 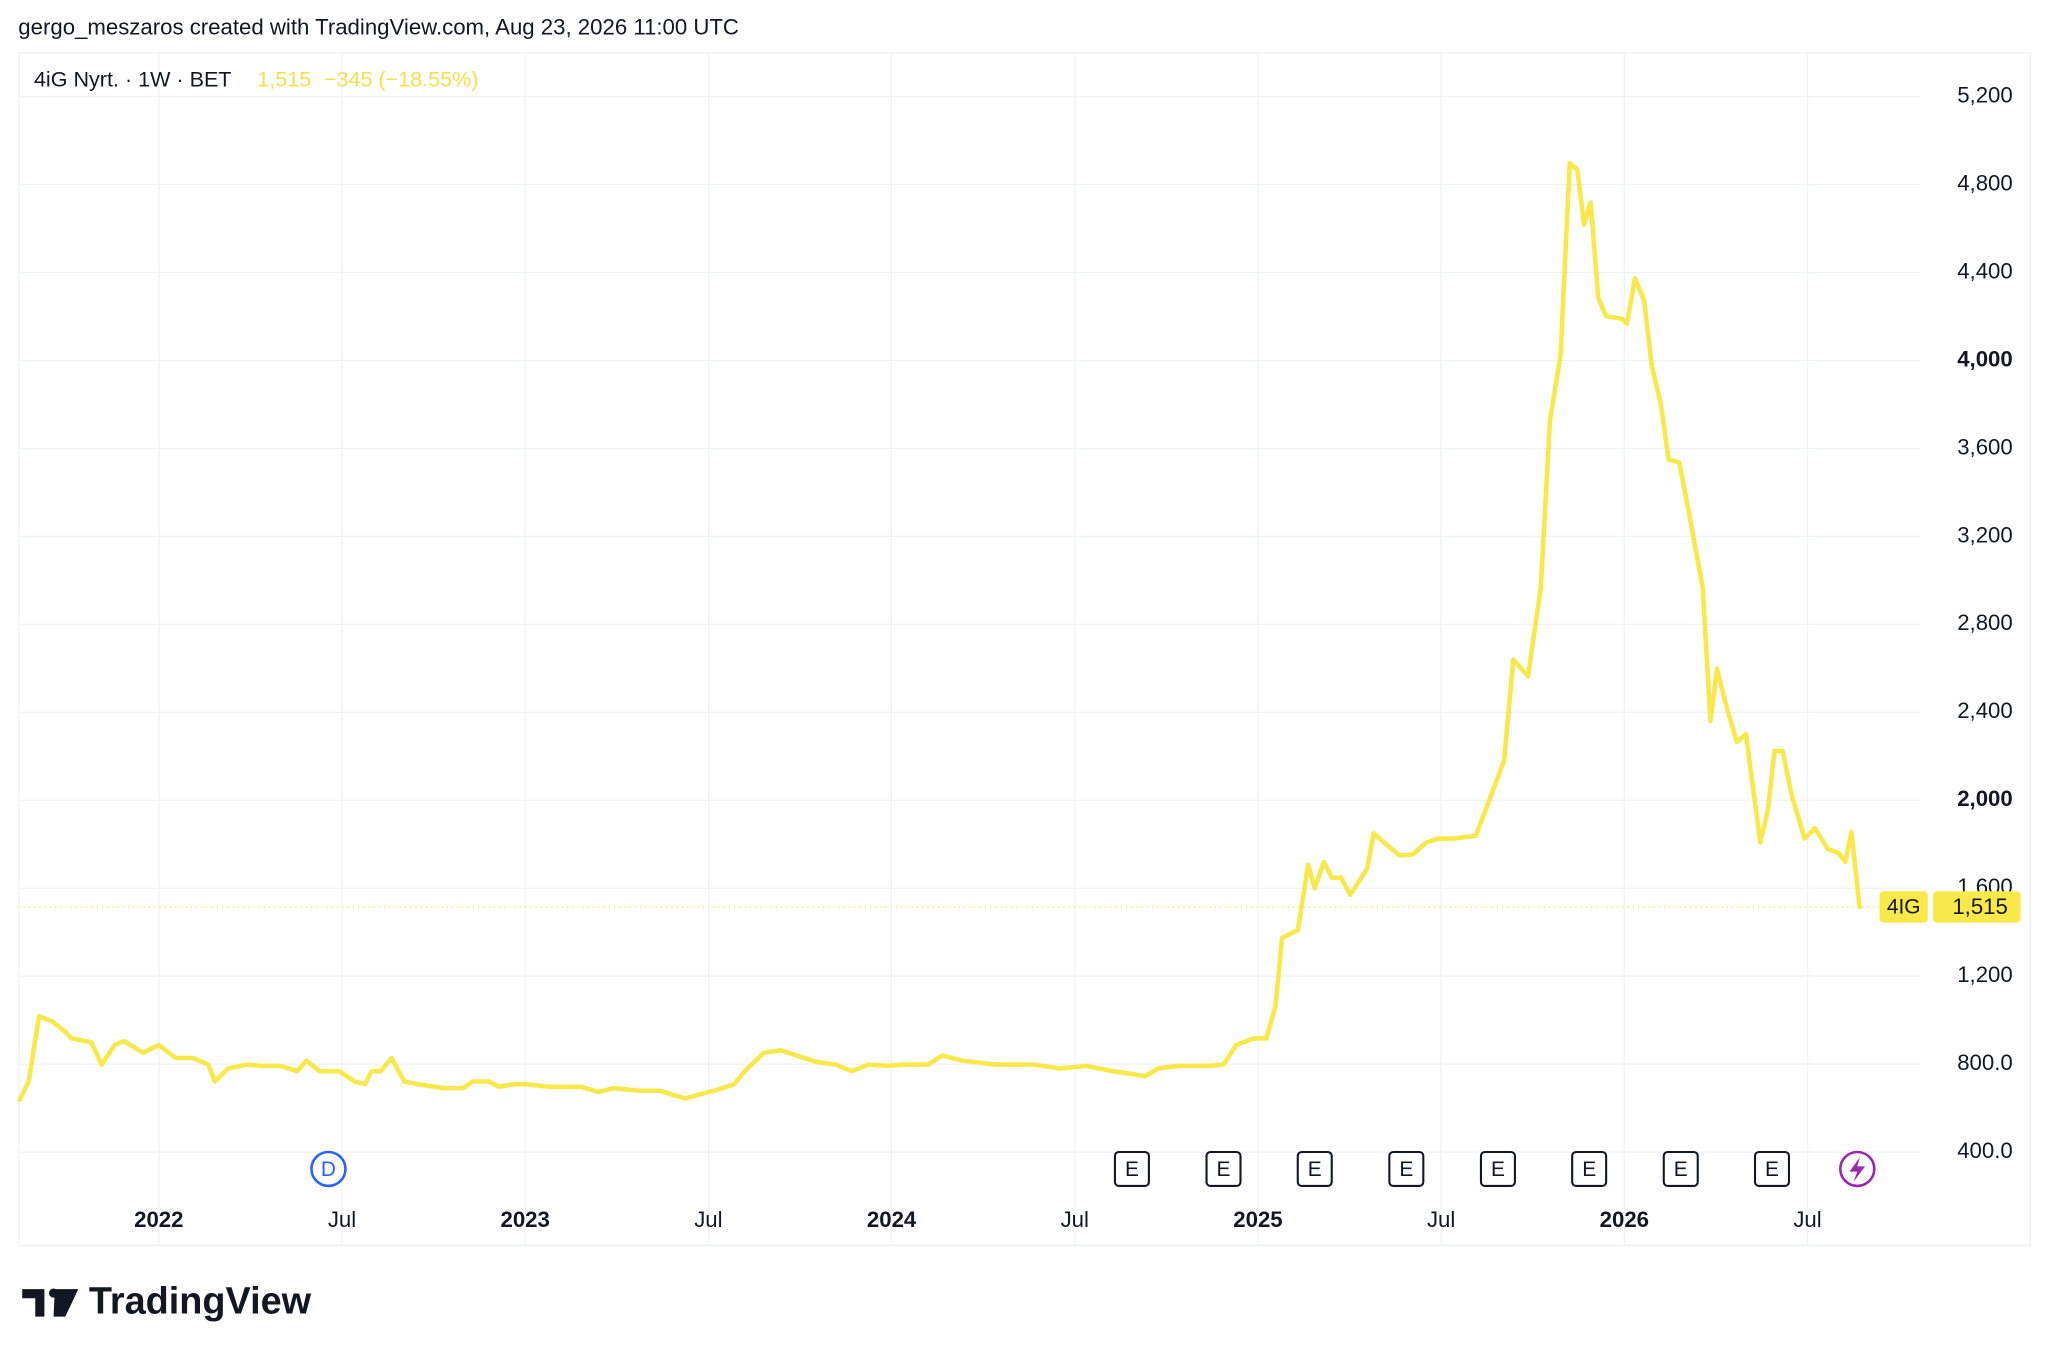 I want to click on y-tick-label: 4,000, so click(x=1985, y=358).